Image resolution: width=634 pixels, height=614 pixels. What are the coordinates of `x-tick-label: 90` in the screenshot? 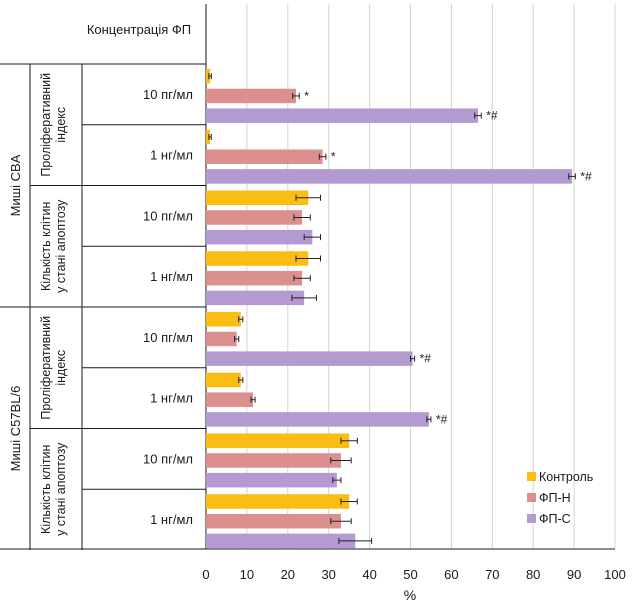 It's located at (574, 574).